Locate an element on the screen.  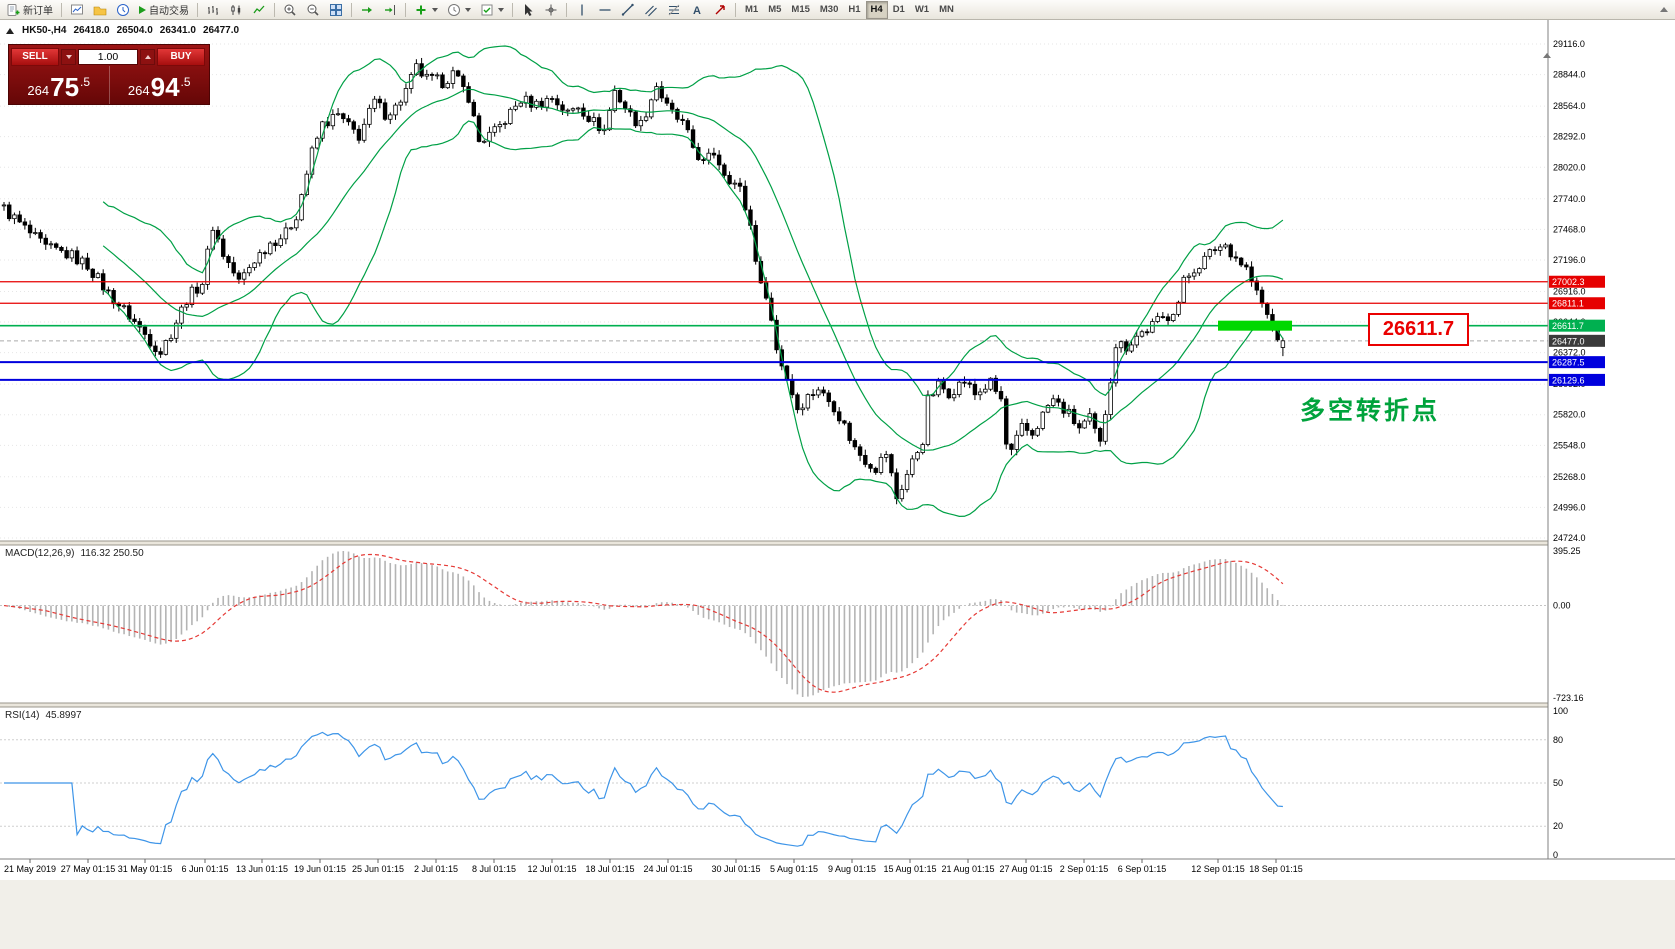
bar-chart-mode-button is located at coordinates (213, 10).